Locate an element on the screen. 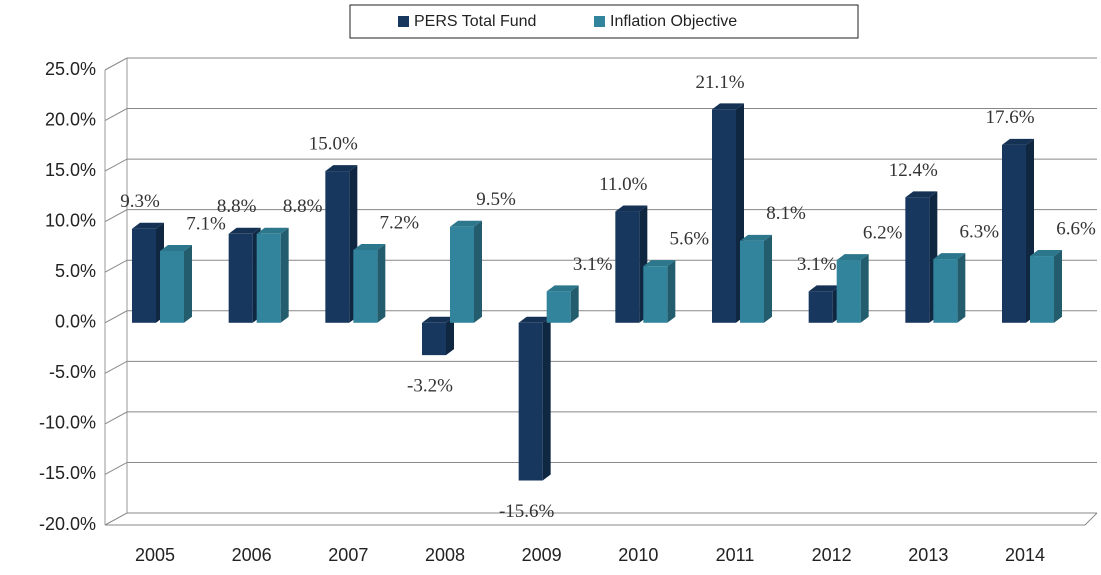 The width and height of the screenshot is (1101, 575). value-label: -3.2% is located at coordinates (430, 385).